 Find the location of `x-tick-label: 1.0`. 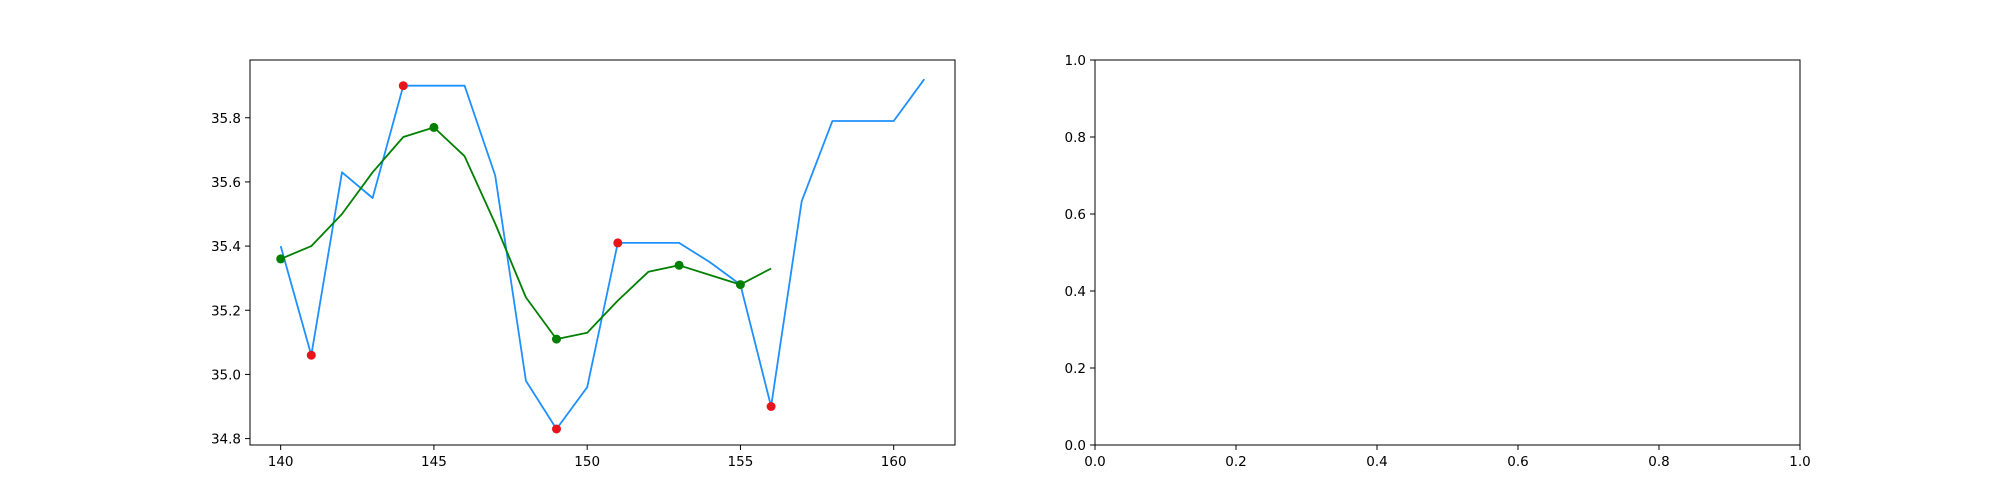

x-tick-label: 1.0 is located at coordinates (1799, 462).